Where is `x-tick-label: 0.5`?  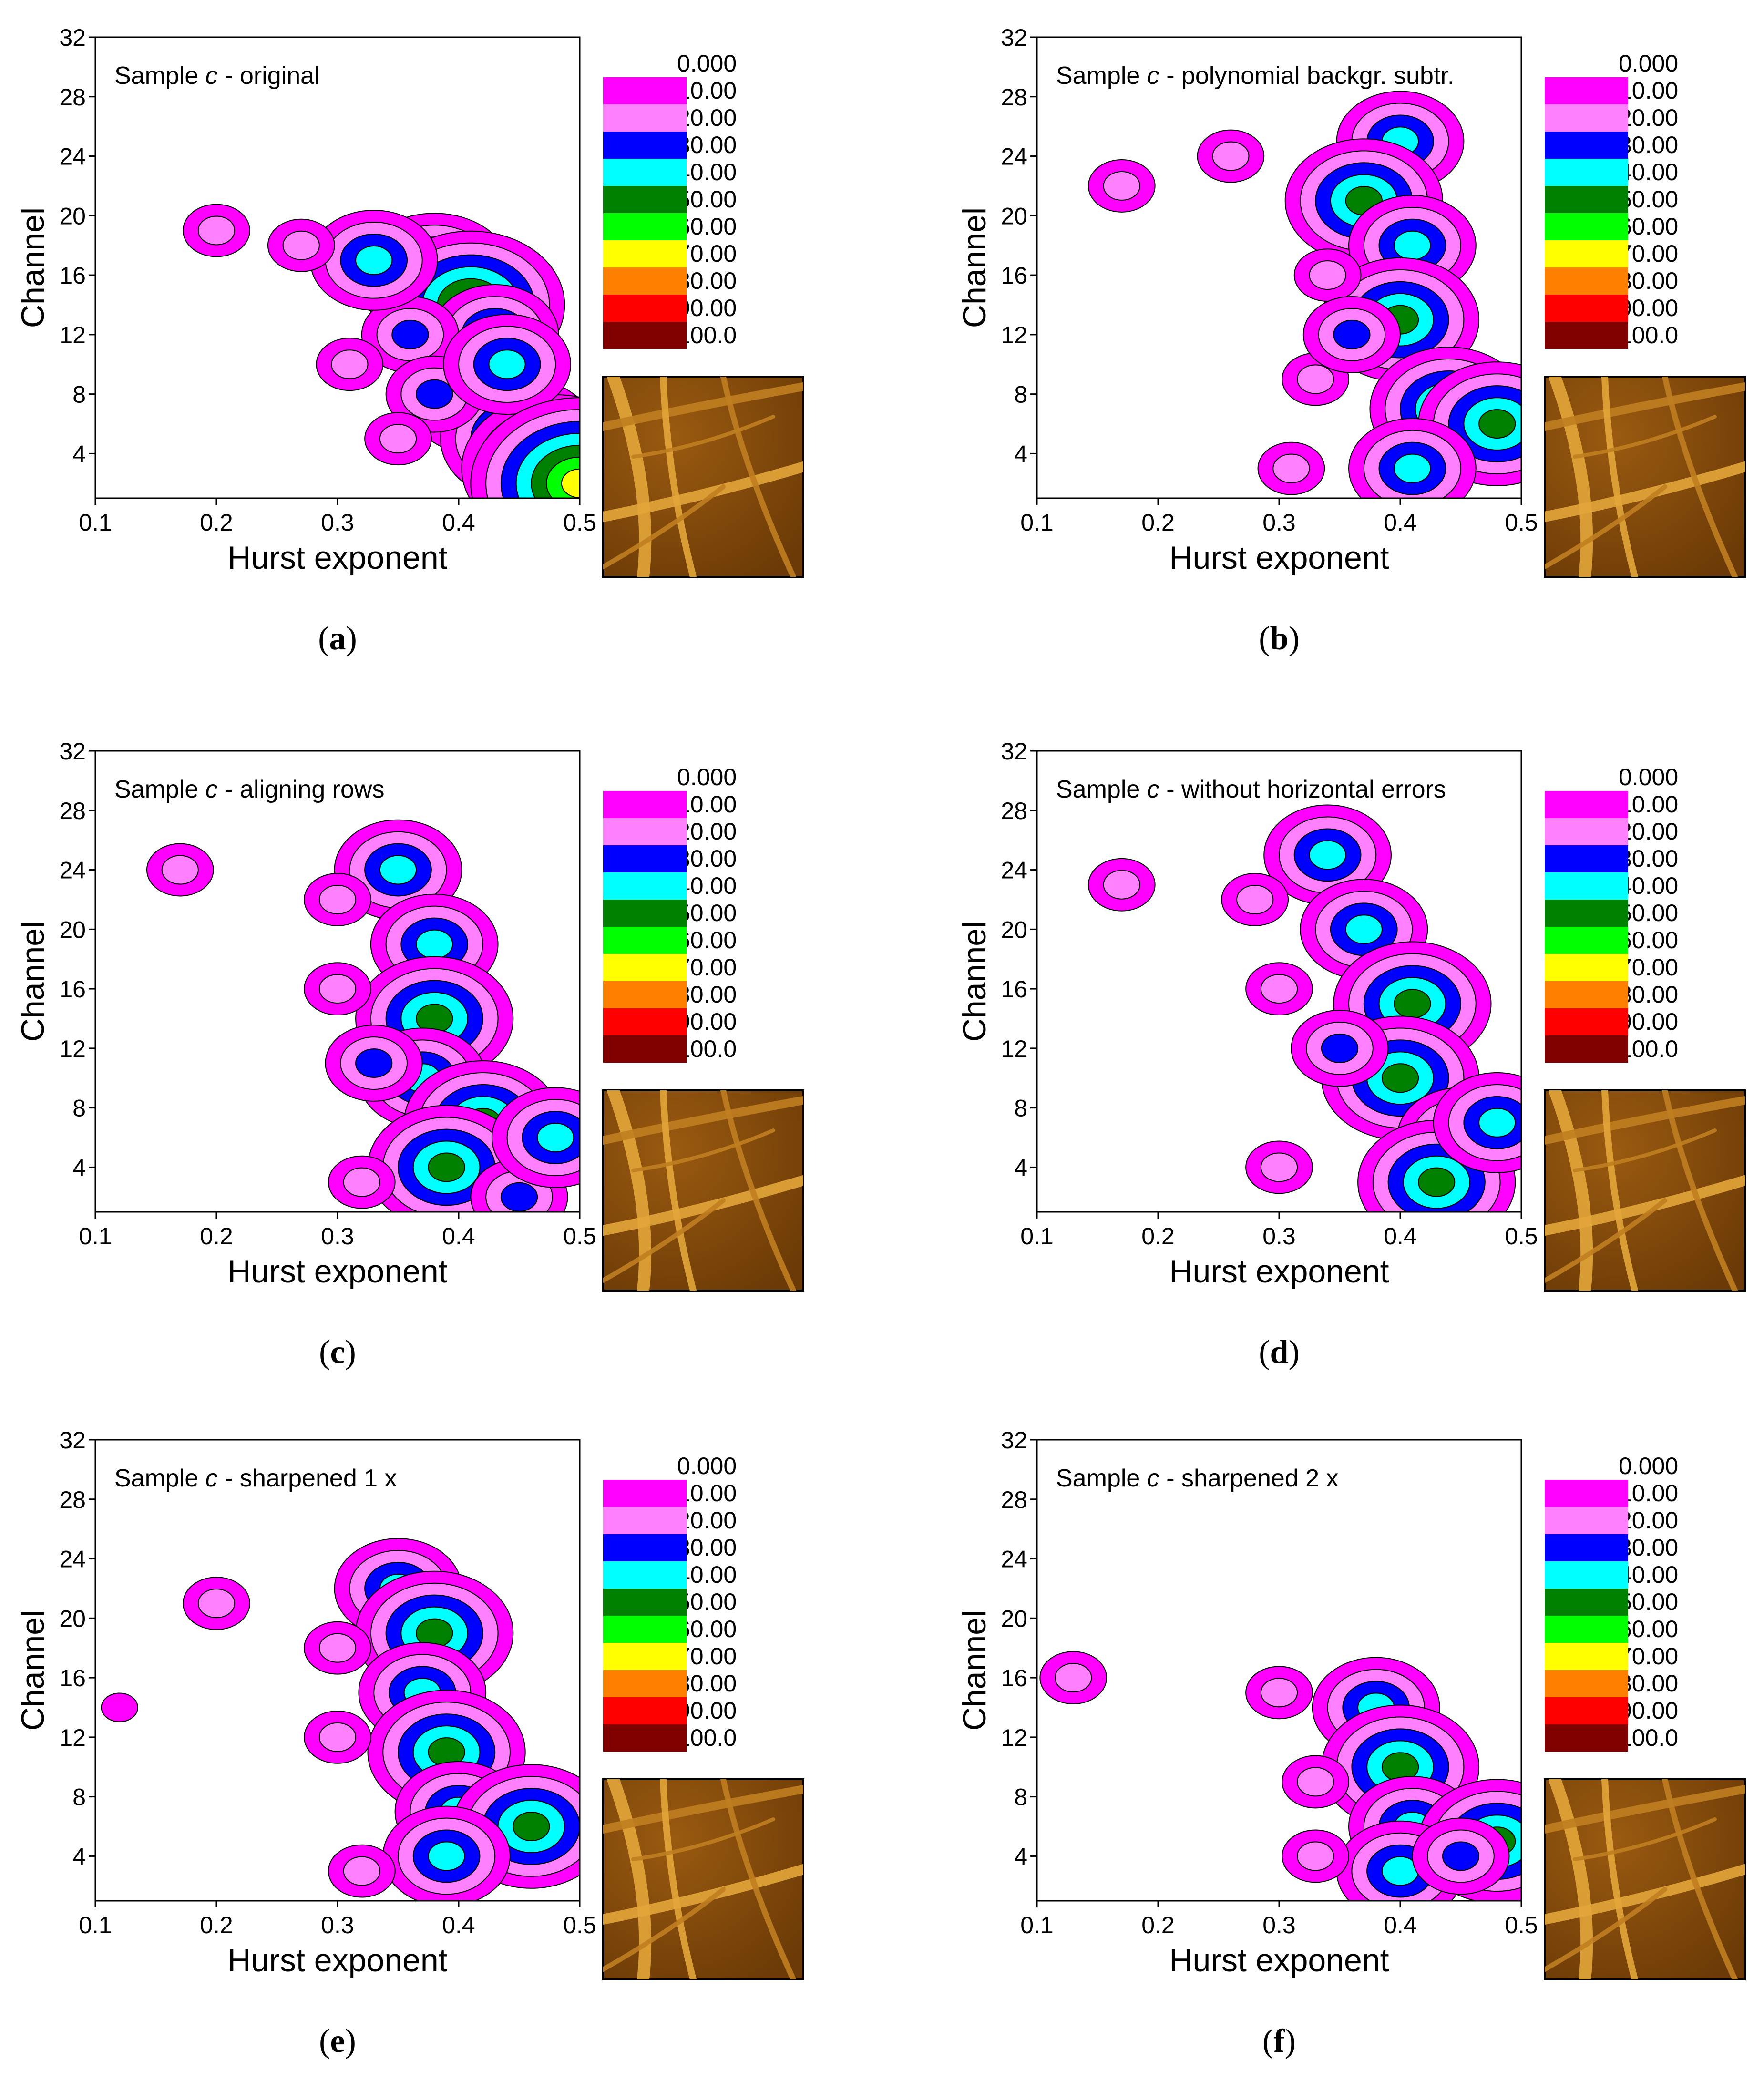 x-tick-label: 0.5 is located at coordinates (1521, 522).